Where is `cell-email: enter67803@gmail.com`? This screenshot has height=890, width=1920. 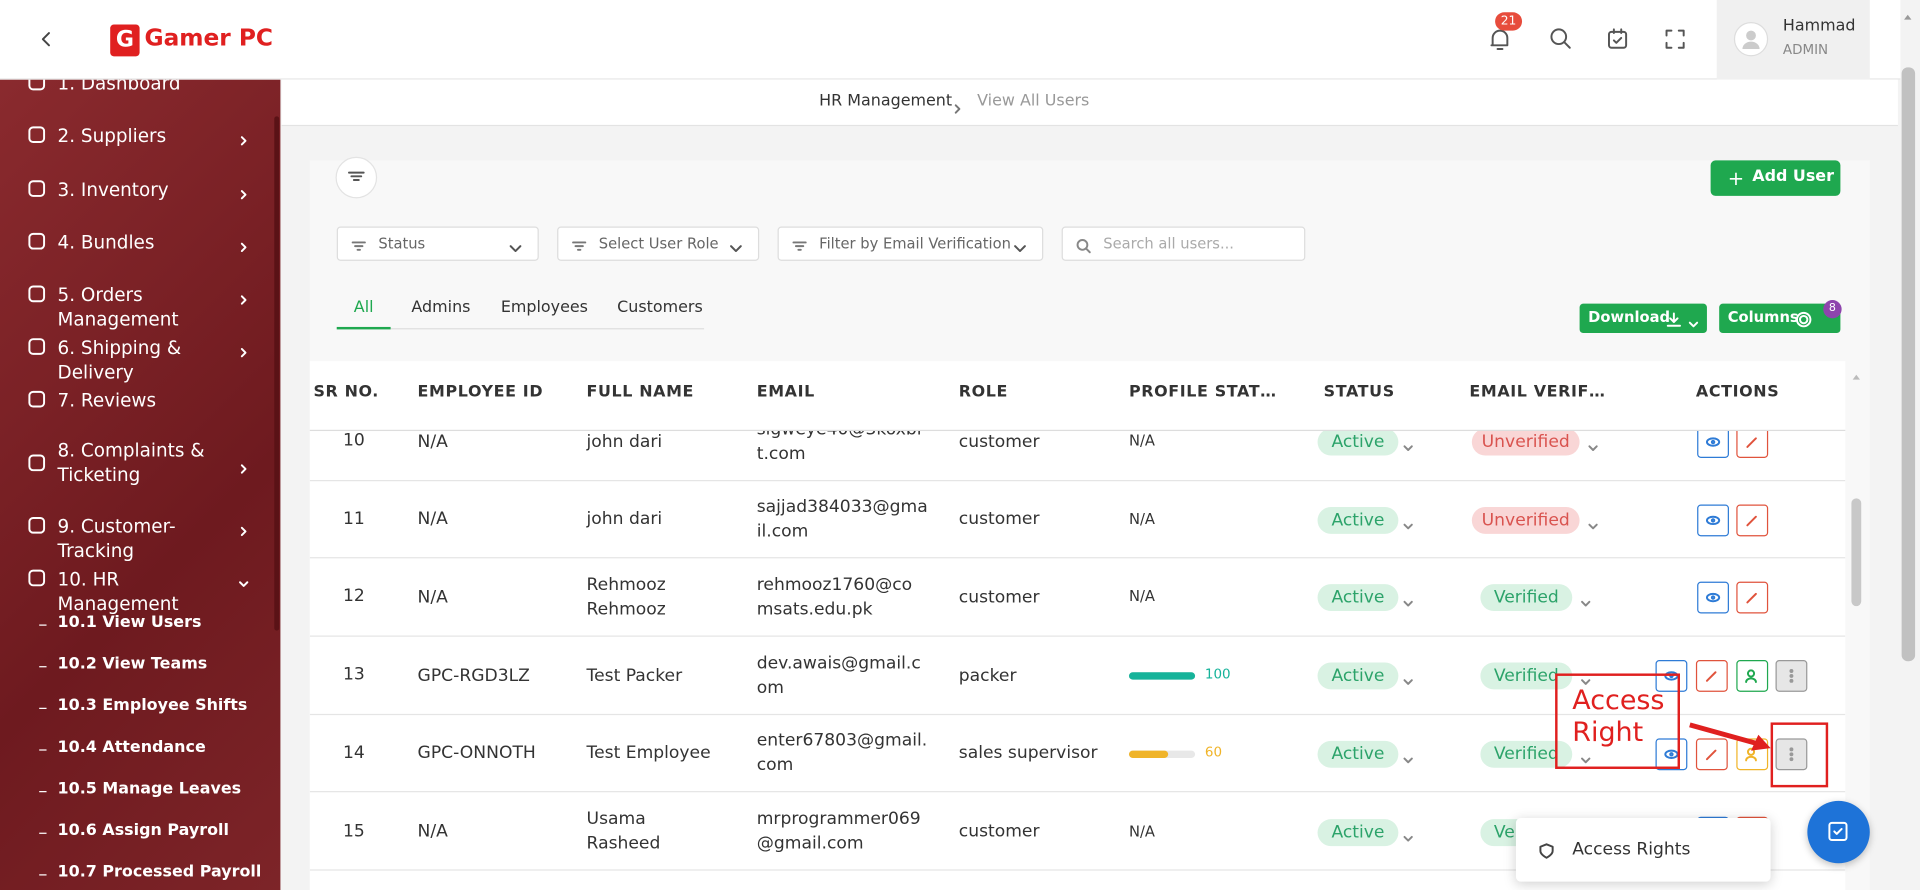 cell-email: enter67803@gmail.com is located at coordinates (842, 753).